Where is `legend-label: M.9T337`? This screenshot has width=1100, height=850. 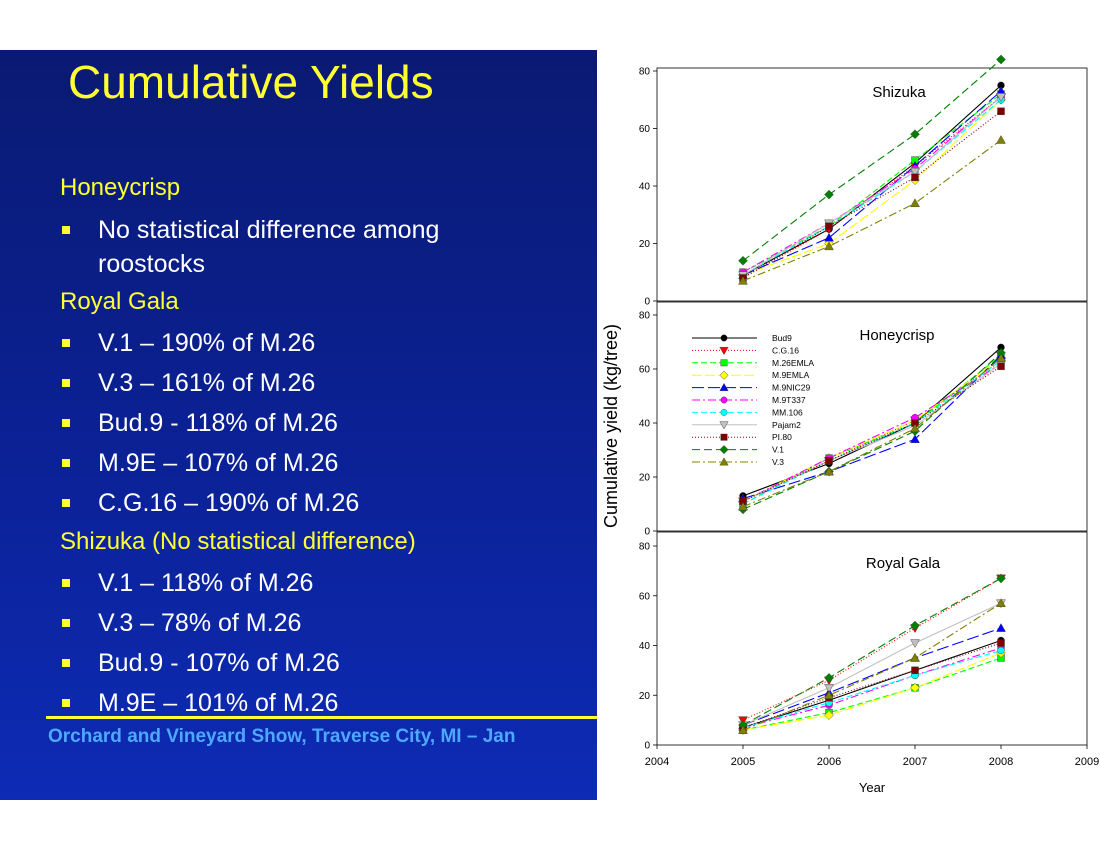 legend-label: M.9T337 is located at coordinates (789, 400).